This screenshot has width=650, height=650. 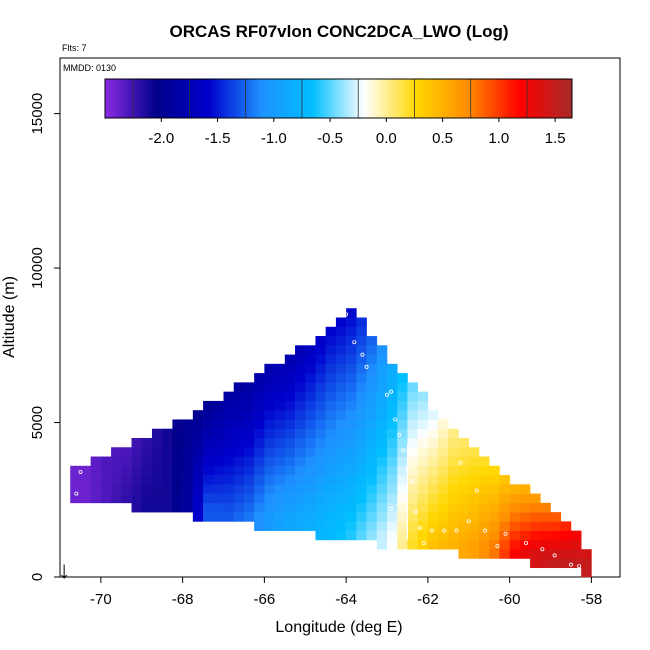 What do you see at coordinates (161, 138) in the screenshot?
I see `colorbar-tick-label: -2.0` at bounding box center [161, 138].